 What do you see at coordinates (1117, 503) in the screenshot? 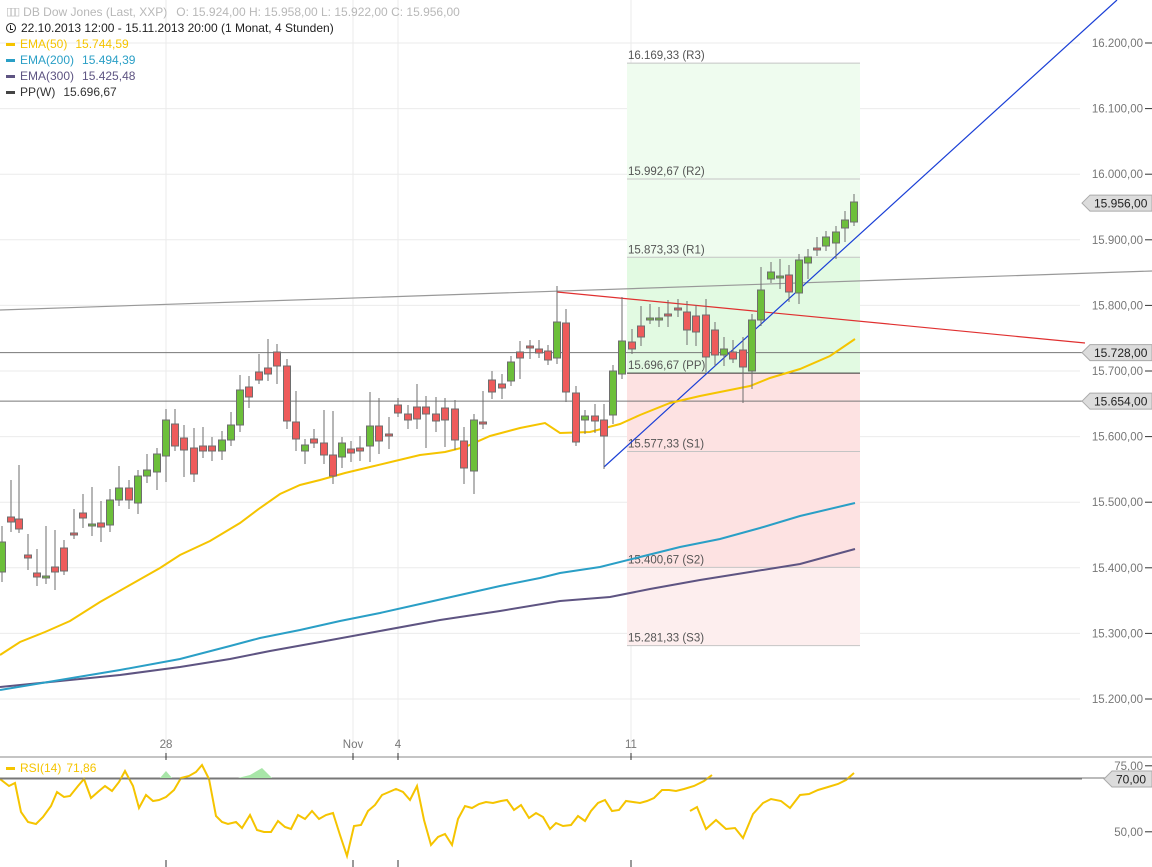
I see `y-axis-label: 15.500,00` at bounding box center [1117, 503].